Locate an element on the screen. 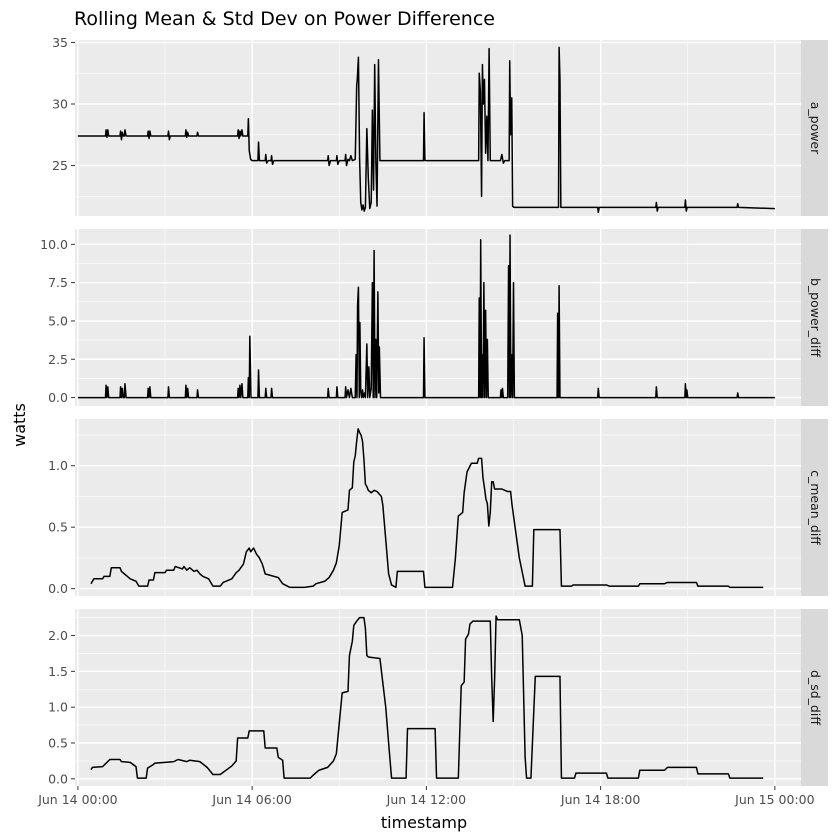 The width and height of the screenshot is (840, 840). x-tick-label: Jun 14 00:00 is located at coordinates (77, 799).